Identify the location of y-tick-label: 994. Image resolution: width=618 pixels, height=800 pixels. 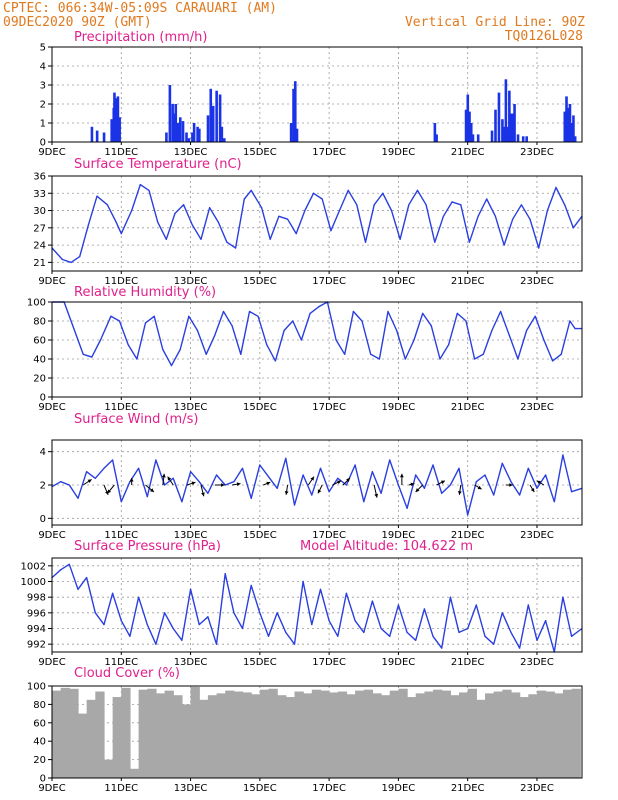
(36, 629).